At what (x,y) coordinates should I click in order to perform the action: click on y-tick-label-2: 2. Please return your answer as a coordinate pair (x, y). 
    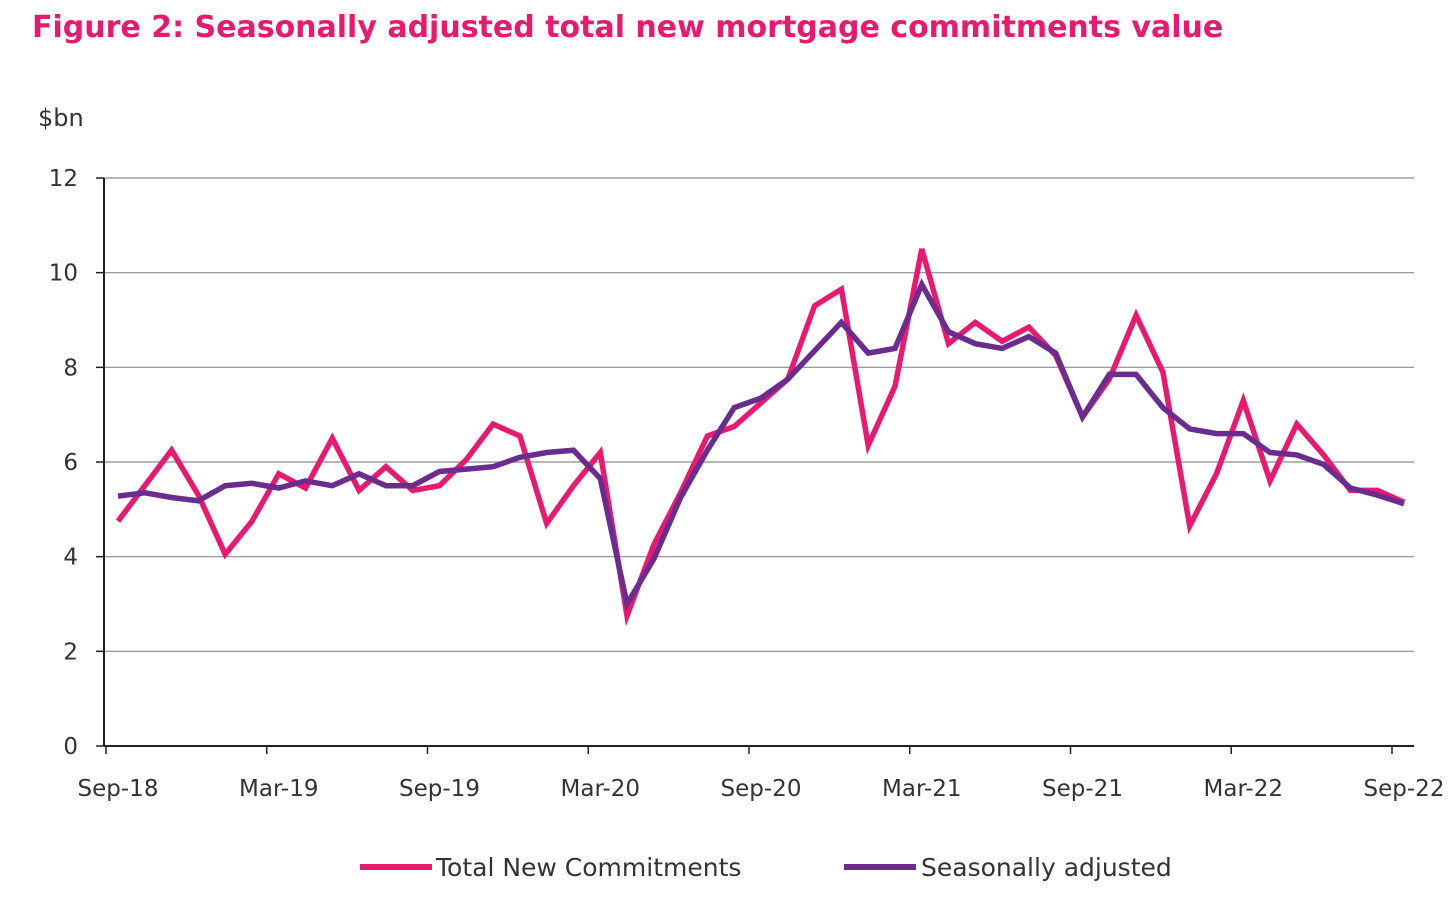
    Looking at the image, I should click on (70, 652).